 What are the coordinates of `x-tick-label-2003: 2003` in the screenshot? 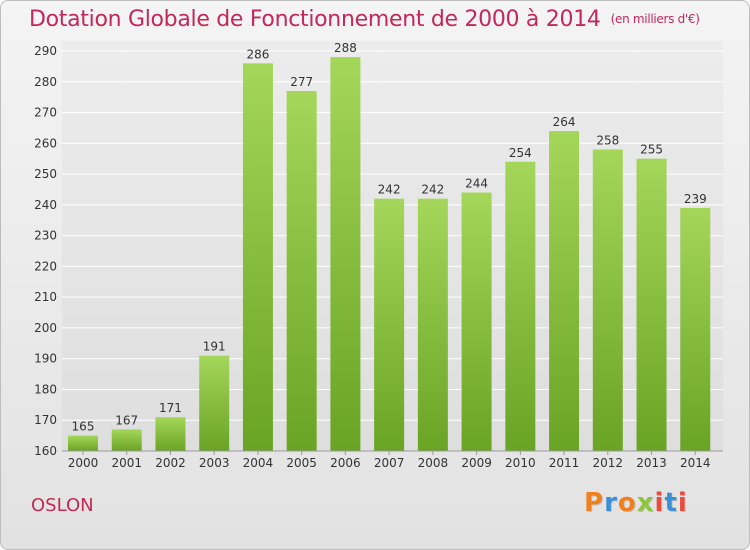 It's located at (214, 463).